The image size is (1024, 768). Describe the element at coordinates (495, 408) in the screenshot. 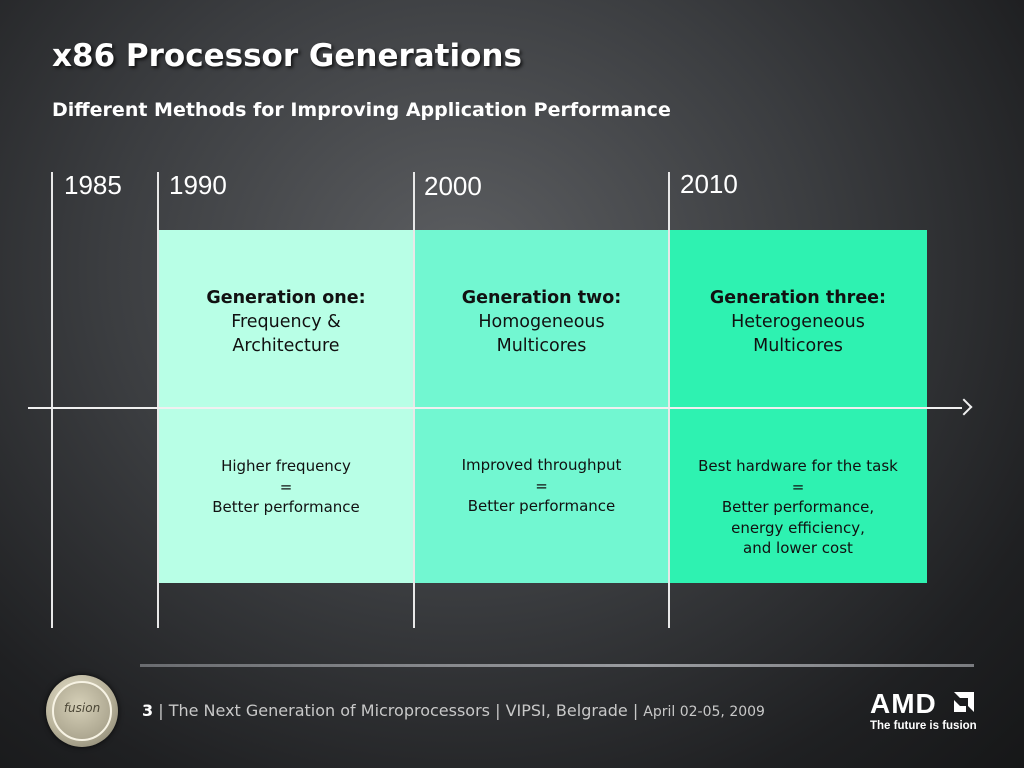

I see `timeline-axis` at that location.